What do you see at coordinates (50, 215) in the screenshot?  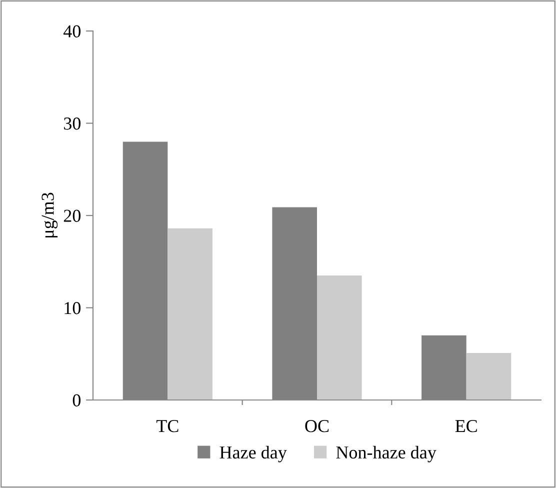 I see `y-axis-title: μg/m3` at bounding box center [50, 215].